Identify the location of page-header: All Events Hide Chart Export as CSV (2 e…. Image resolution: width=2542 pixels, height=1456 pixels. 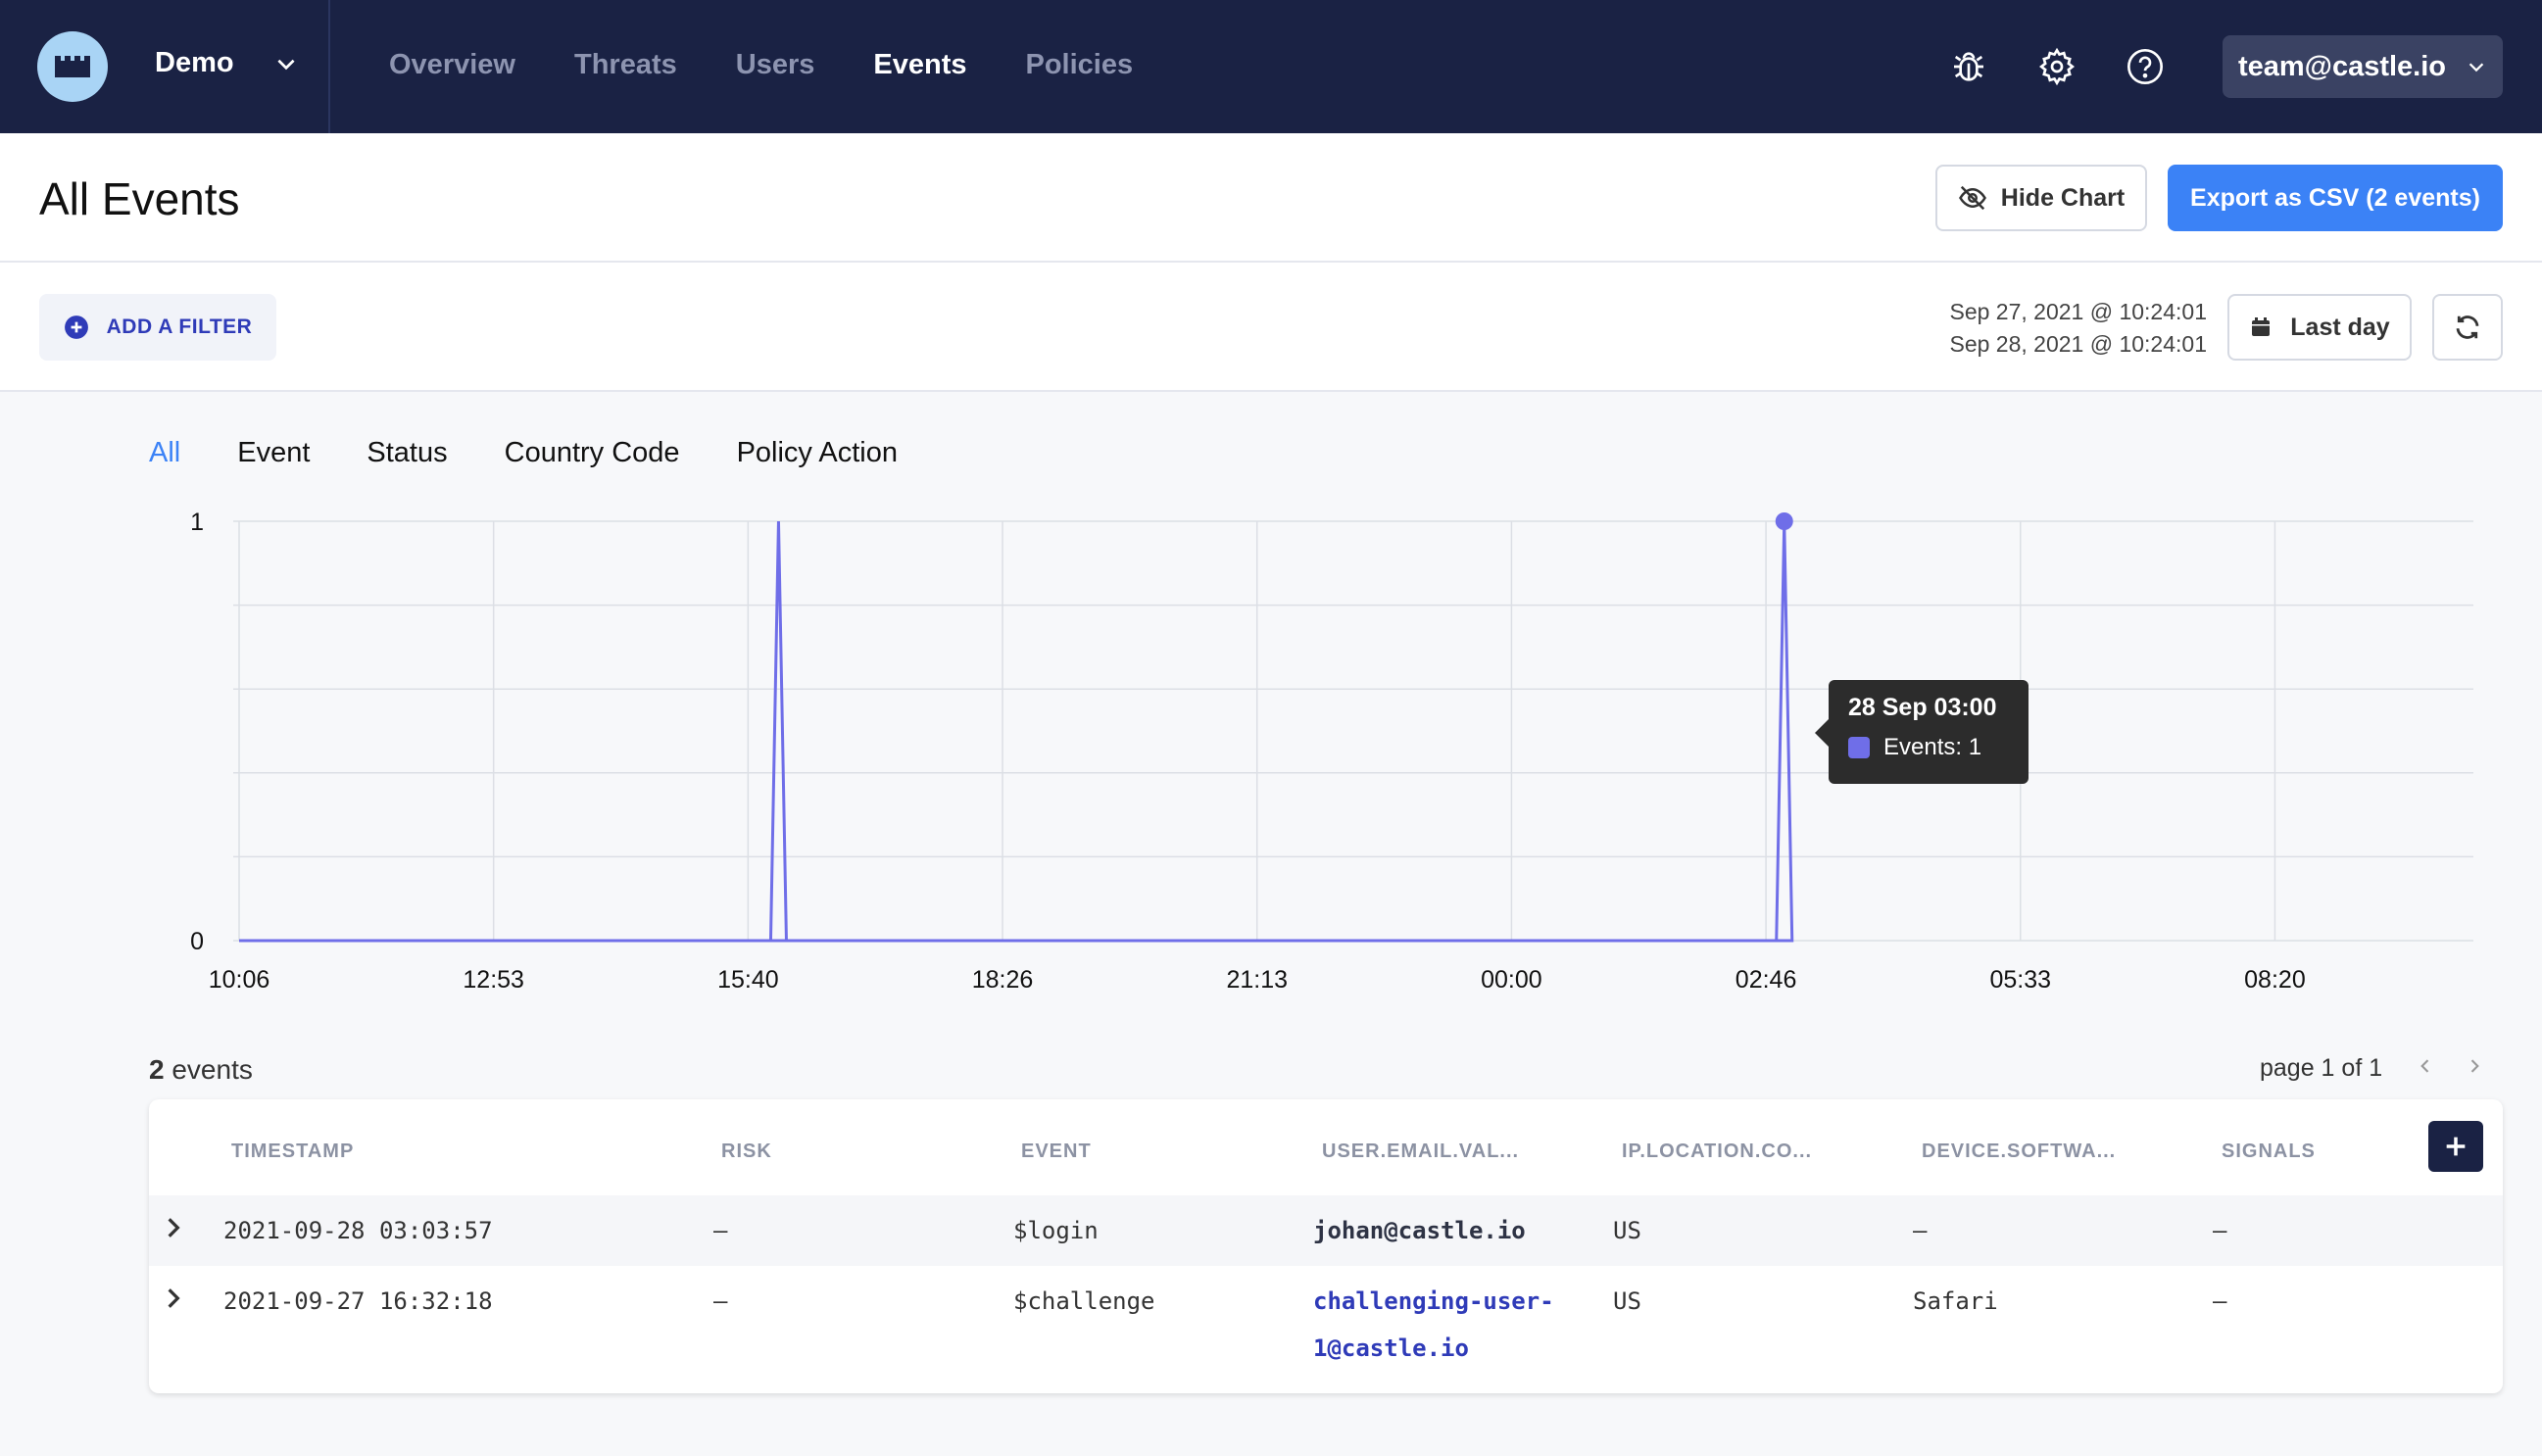
(1271, 198).